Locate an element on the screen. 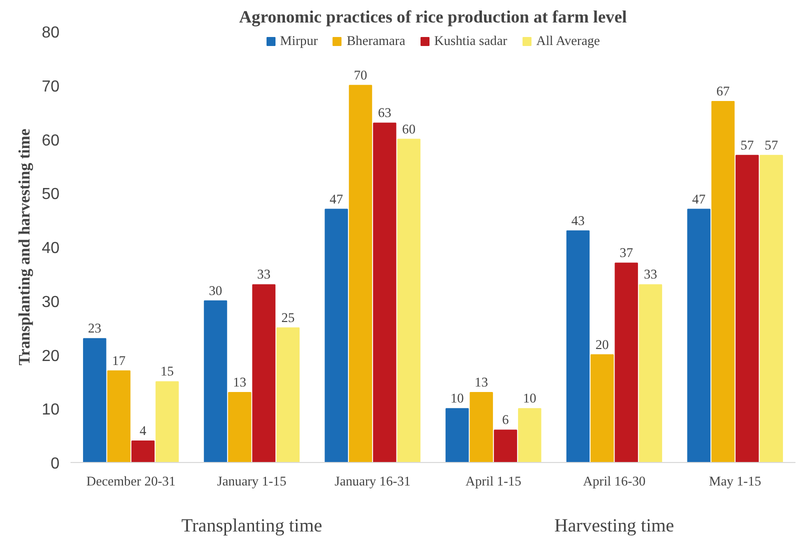 The height and width of the screenshot is (543, 809). y-tick-label: 30 is located at coordinates (51, 302).